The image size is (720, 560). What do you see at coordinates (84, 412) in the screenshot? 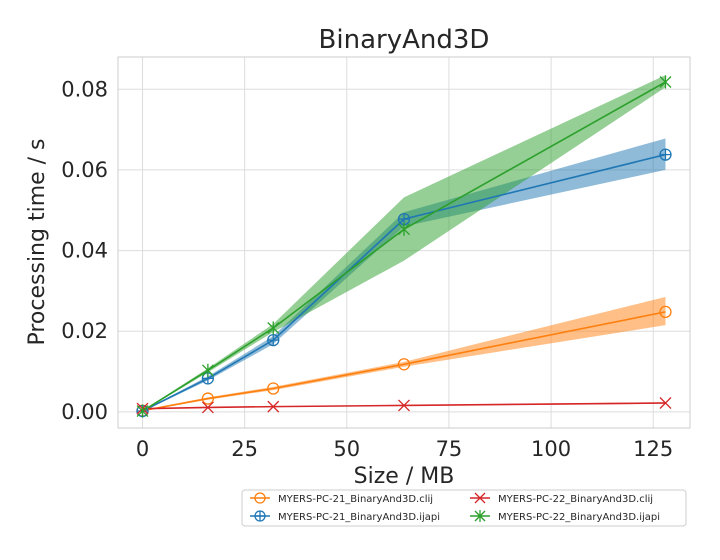
I see `y-tick-label: 0.00` at bounding box center [84, 412].